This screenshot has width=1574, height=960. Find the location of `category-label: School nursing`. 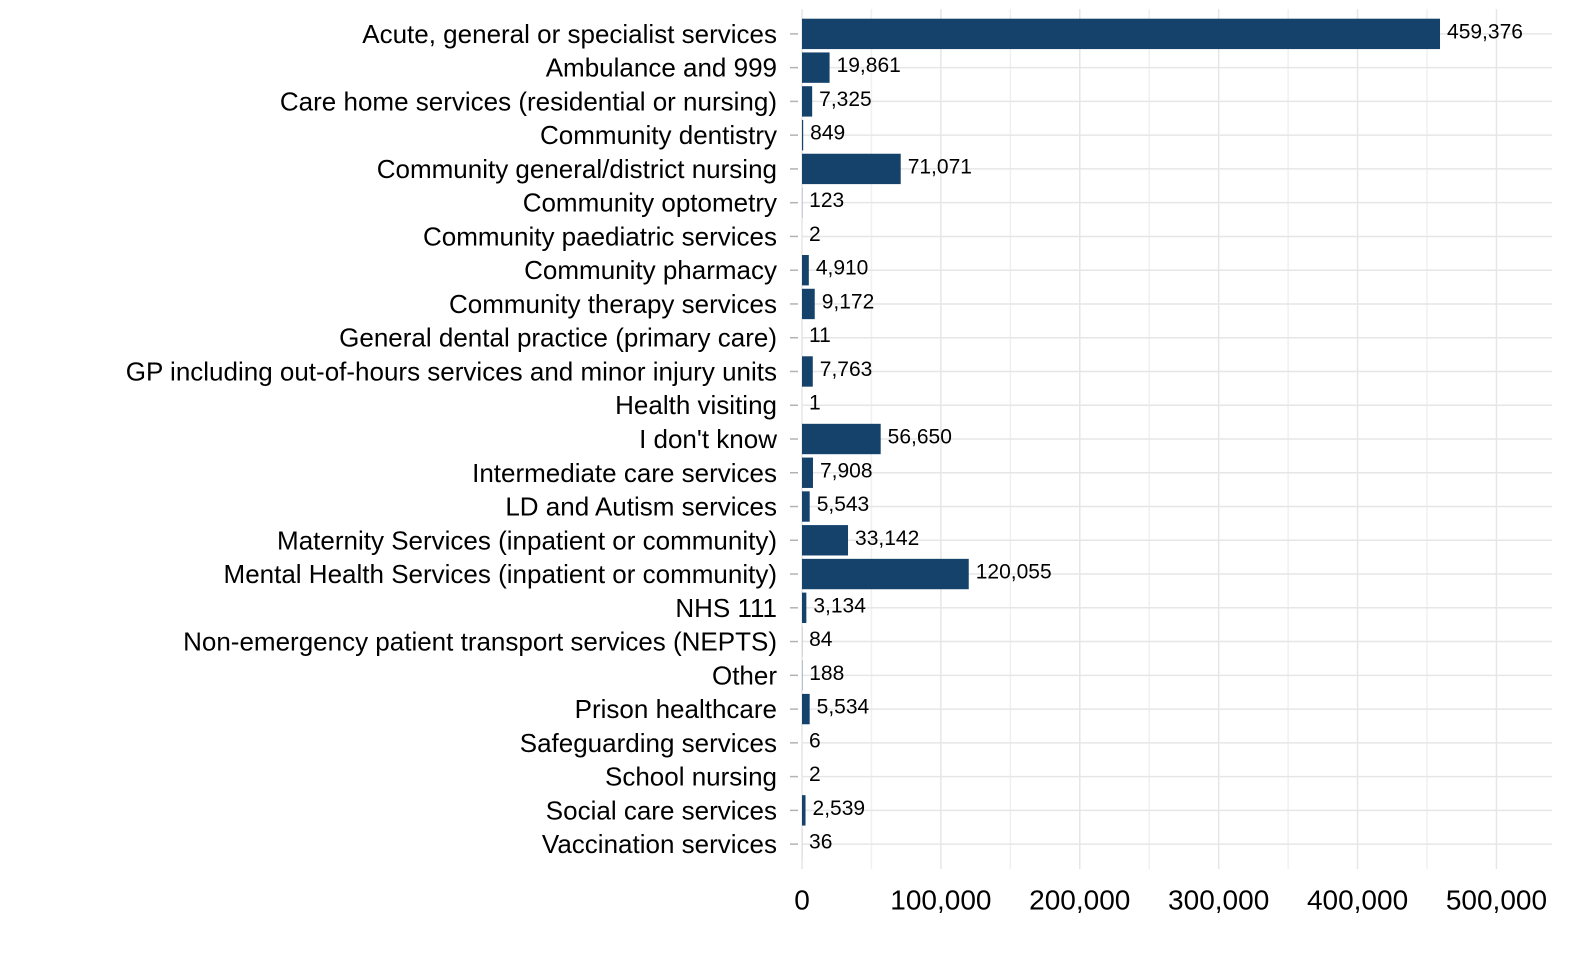

category-label: School nursing is located at coordinates (691, 777).